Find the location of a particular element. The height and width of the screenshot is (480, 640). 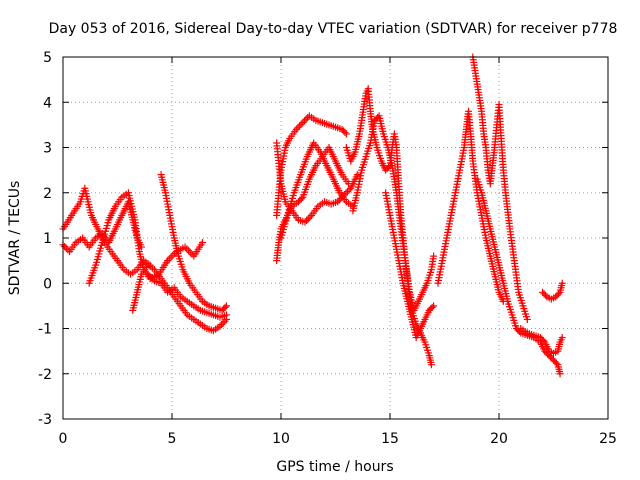

y-tick-labels: -3 -2 -1 0 1 2 3 4 5 is located at coordinates (45, 239).